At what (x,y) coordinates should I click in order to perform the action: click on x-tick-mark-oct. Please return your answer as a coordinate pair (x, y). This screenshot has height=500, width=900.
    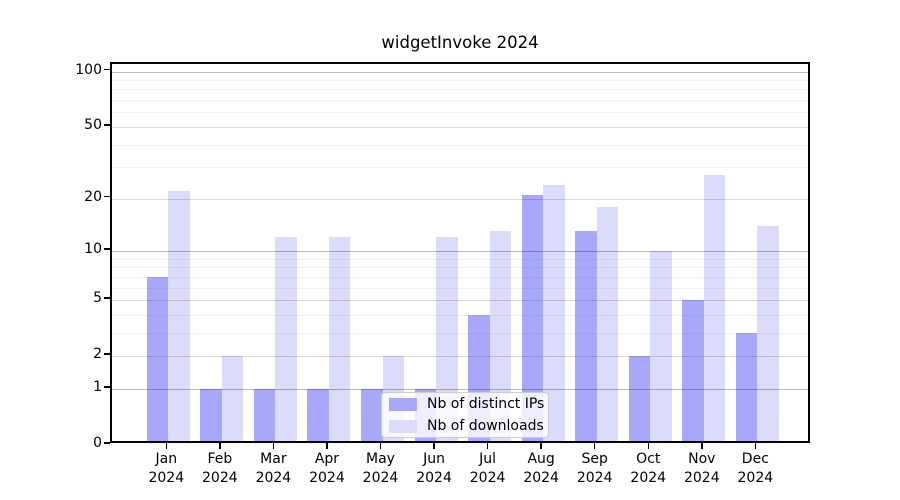
    Looking at the image, I should click on (648, 446).